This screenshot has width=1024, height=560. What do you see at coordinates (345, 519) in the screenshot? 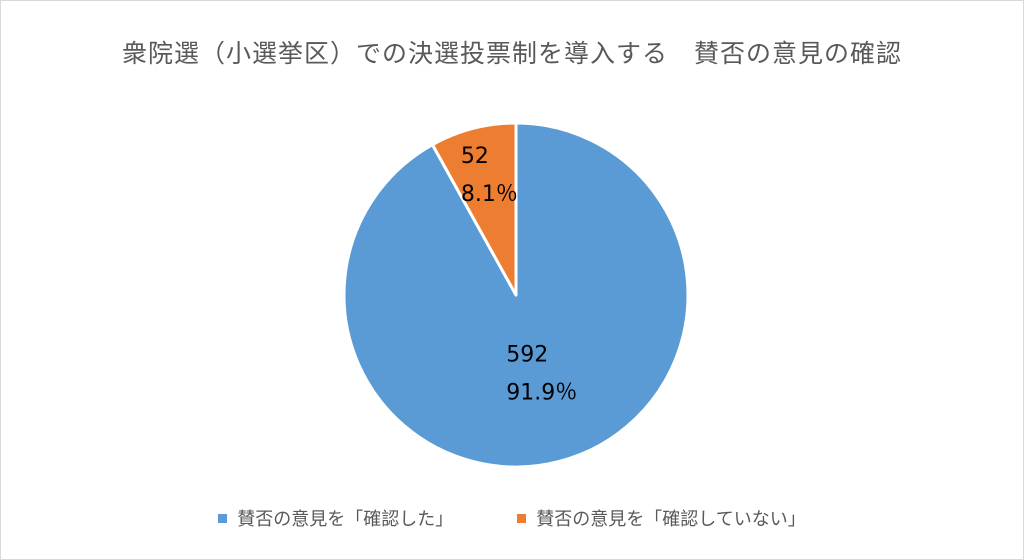
I see `legend-label-confirmed: 賛否の意見を「確認した」` at bounding box center [345, 519].